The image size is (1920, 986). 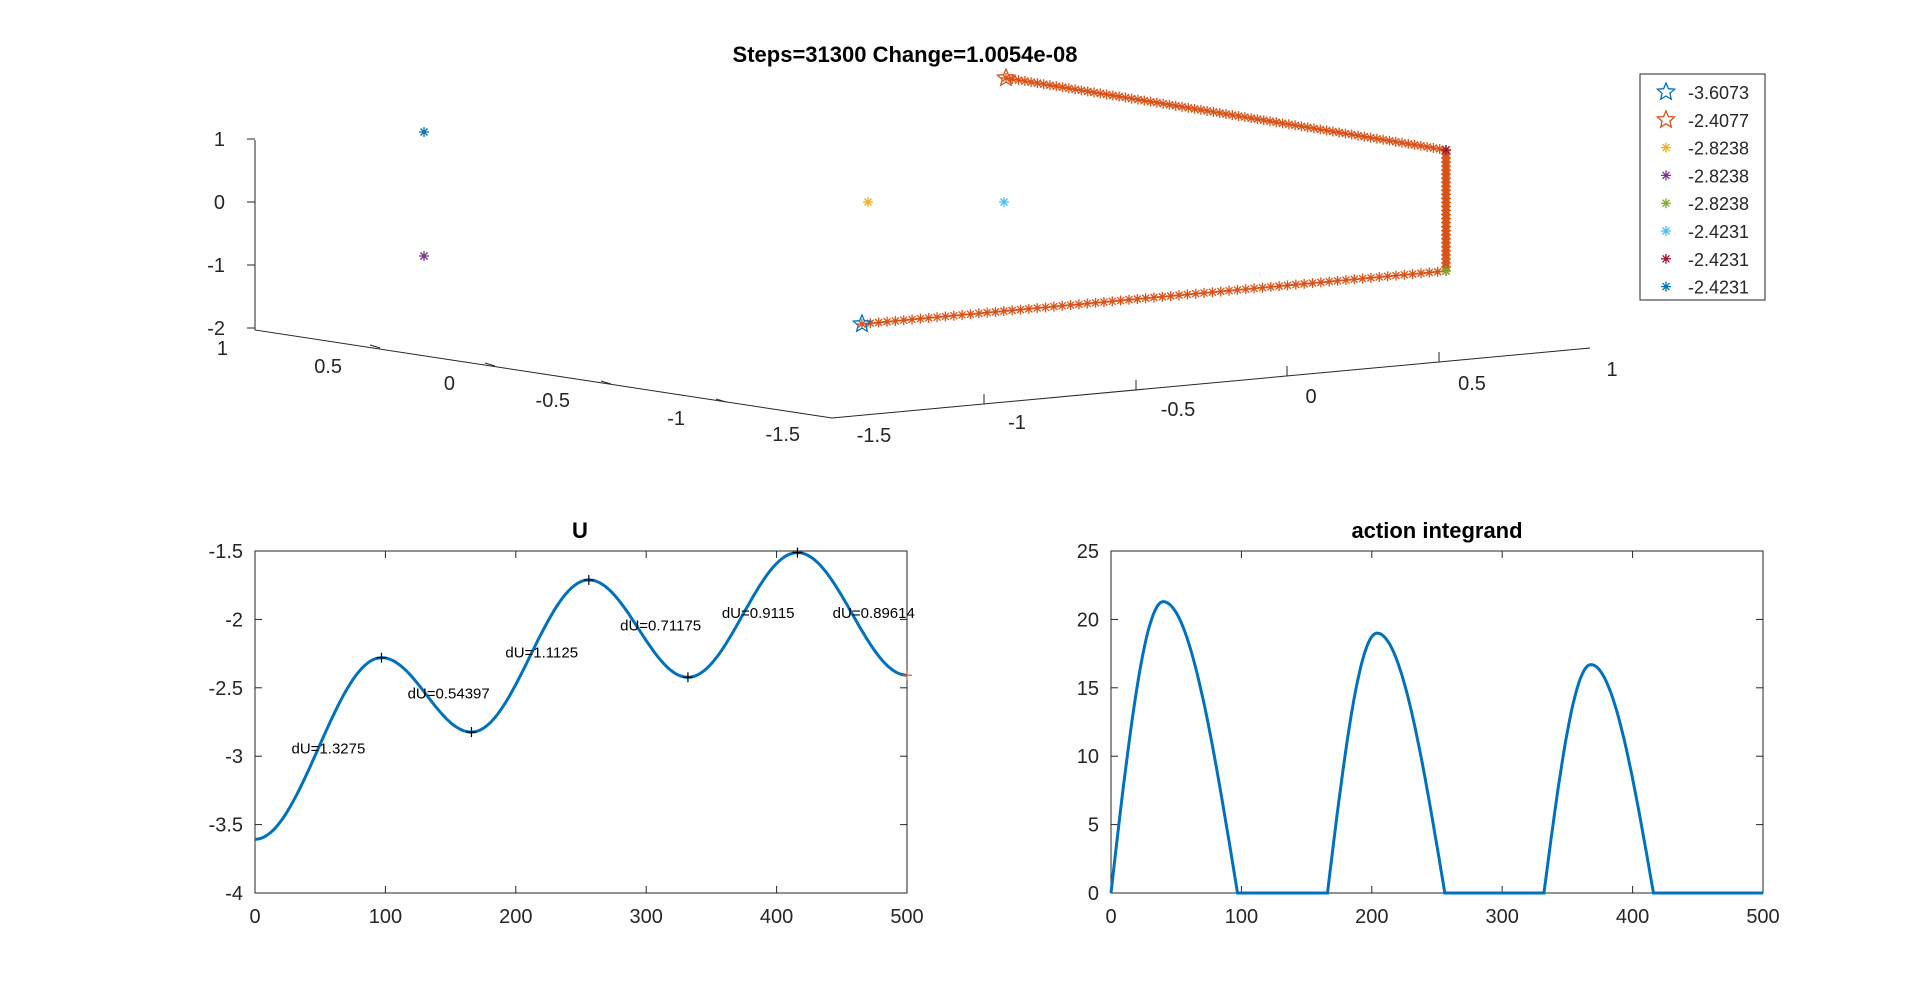 What do you see at coordinates (660, 625) in the screenshot?
I see `u-annotation: dU=0.71175` at bounding box center [660, 625].